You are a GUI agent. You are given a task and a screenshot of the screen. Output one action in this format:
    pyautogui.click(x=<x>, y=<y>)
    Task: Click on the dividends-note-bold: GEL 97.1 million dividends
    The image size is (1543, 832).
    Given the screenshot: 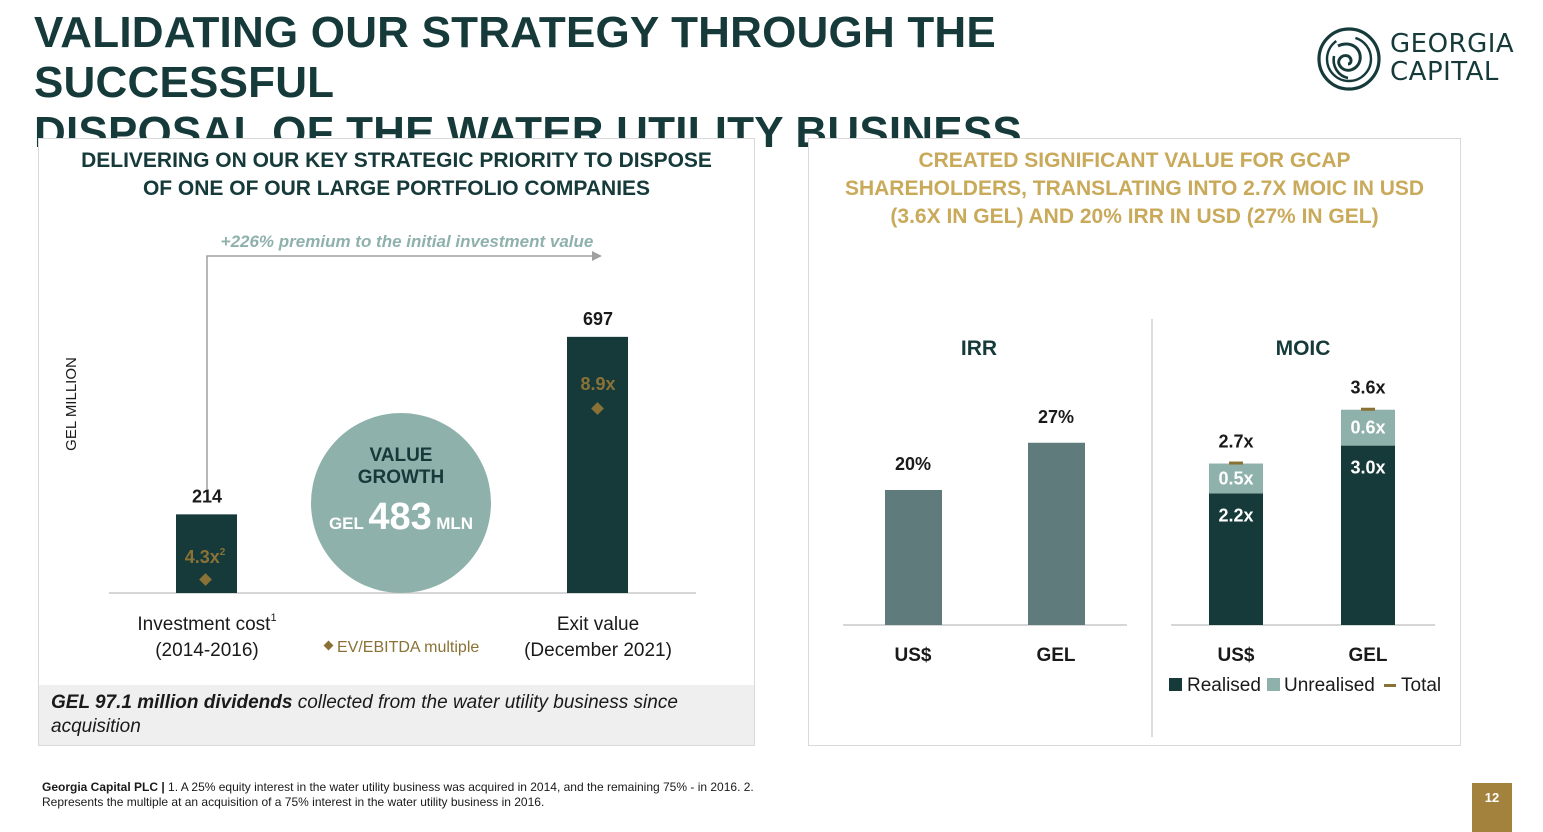 What is the action you would take?
    pyautogui.click(x=172, y=702)
    